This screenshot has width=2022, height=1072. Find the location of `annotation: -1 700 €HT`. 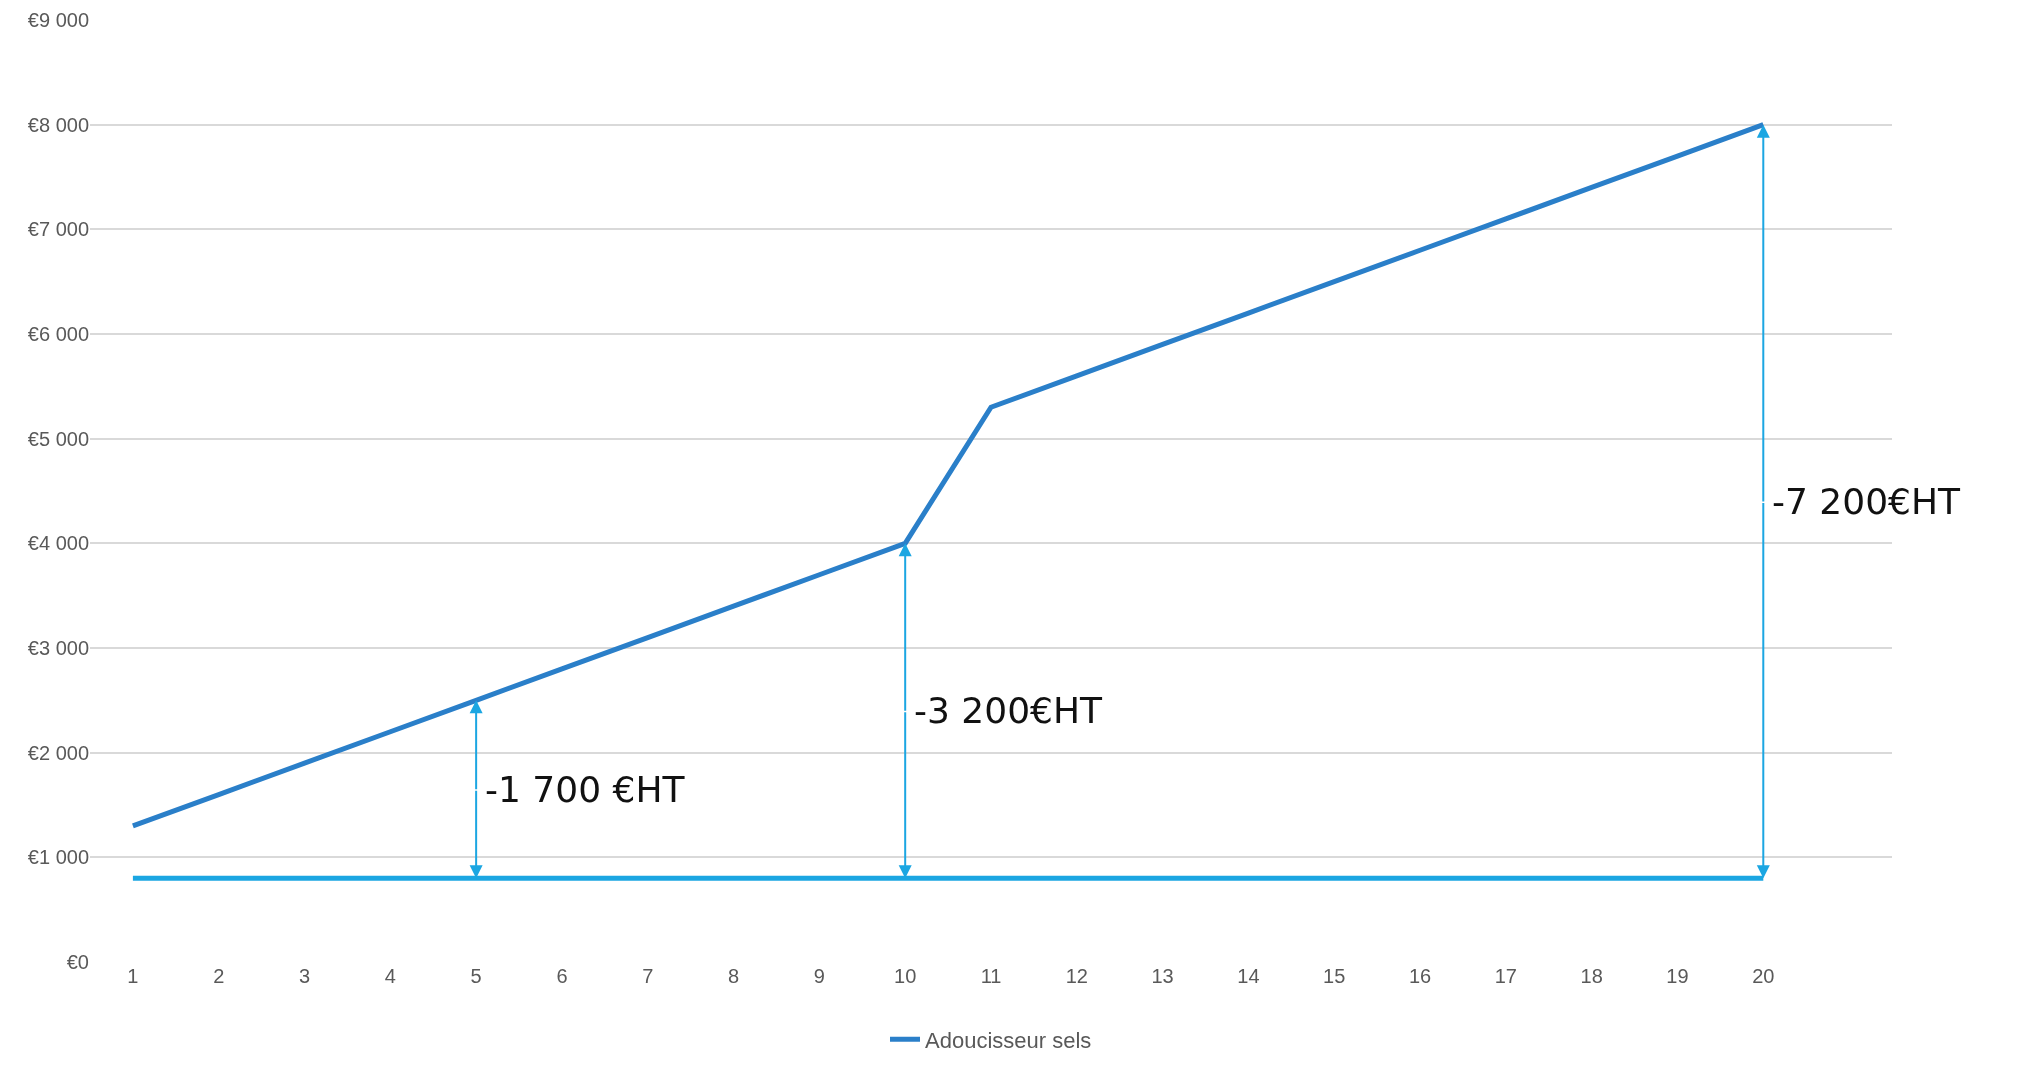

annotation: -1 700 €HT is located at coordinates (585, 789).